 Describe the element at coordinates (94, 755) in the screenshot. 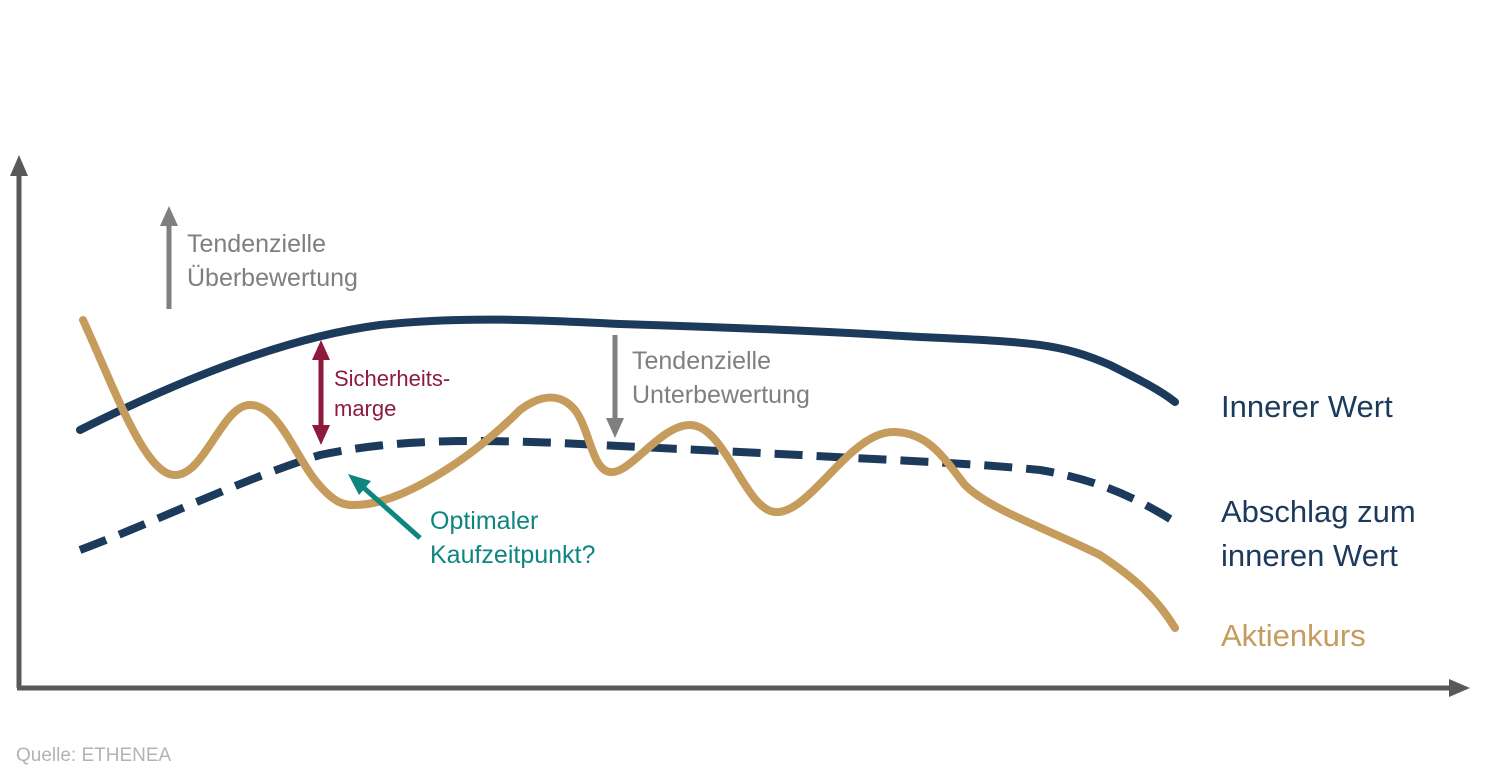

I see `source-note: Quelle: ETHENEA` at that location.